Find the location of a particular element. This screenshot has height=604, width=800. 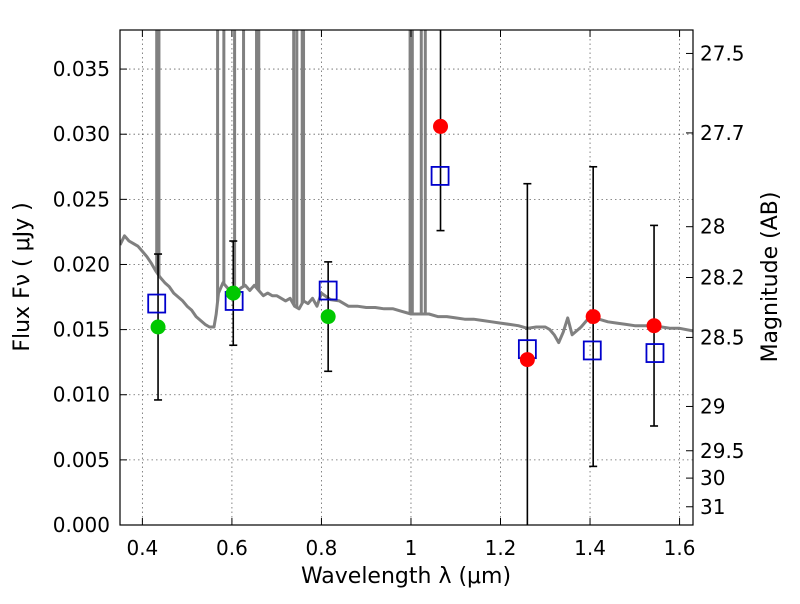

y2-tick-label: 31 is located at coordinates (712, 507).